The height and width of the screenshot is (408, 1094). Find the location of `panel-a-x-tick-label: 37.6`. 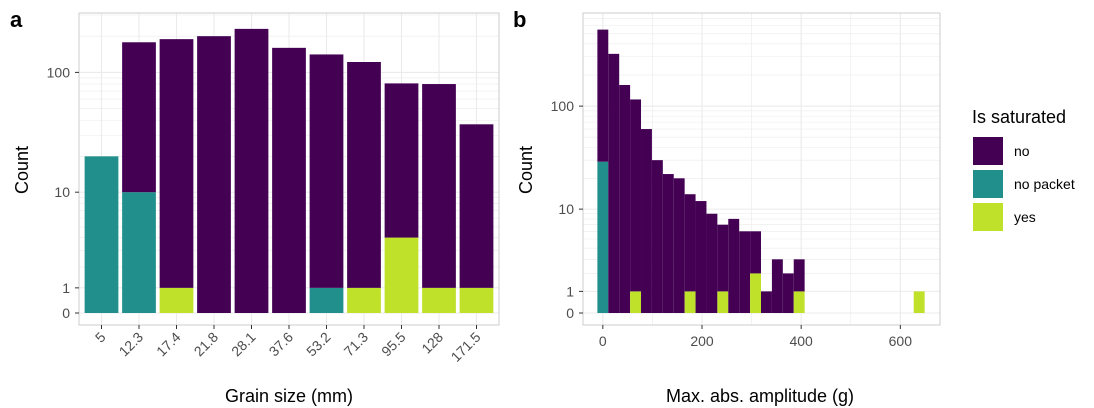

panel-a-x-tick-label: 37.6 is located at coordinates (281, 344).